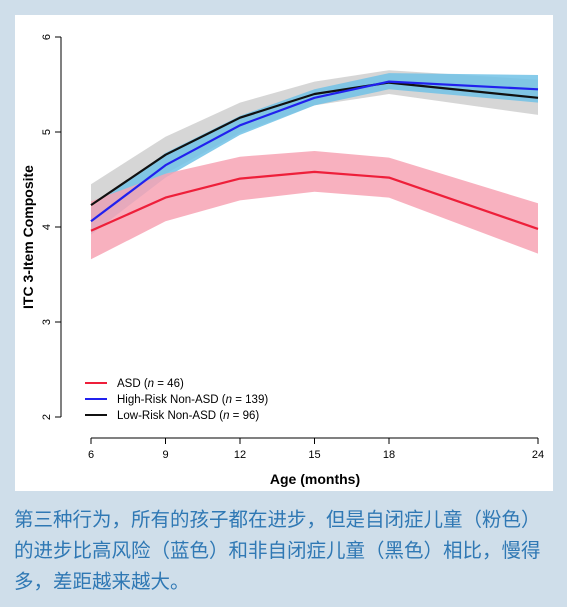 Image resolution: width=567 pixels, height=607 pixels. What do you see at coordinates (28, 237) in the screenshot?
I see `y-axis-label: ITC 3-Item Composite` at bounding box center [28, 237].